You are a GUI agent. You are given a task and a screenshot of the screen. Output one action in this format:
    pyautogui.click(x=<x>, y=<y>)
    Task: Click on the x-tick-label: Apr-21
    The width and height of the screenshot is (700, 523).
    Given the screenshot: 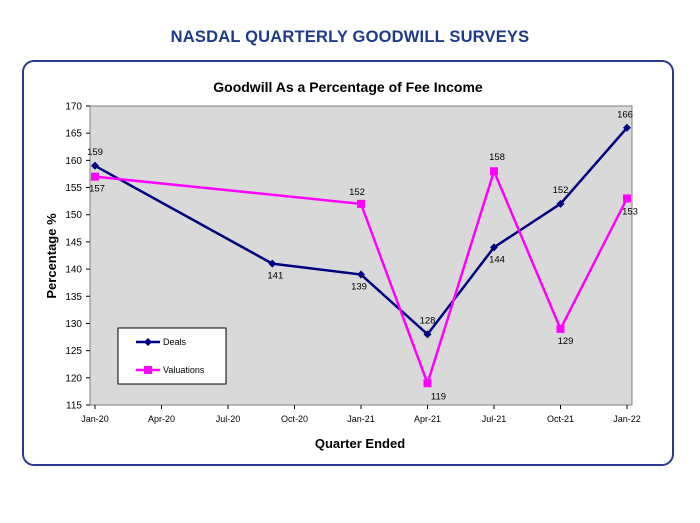 What is the action you would take?
    pyautogui.click(x=427, y=419)
    